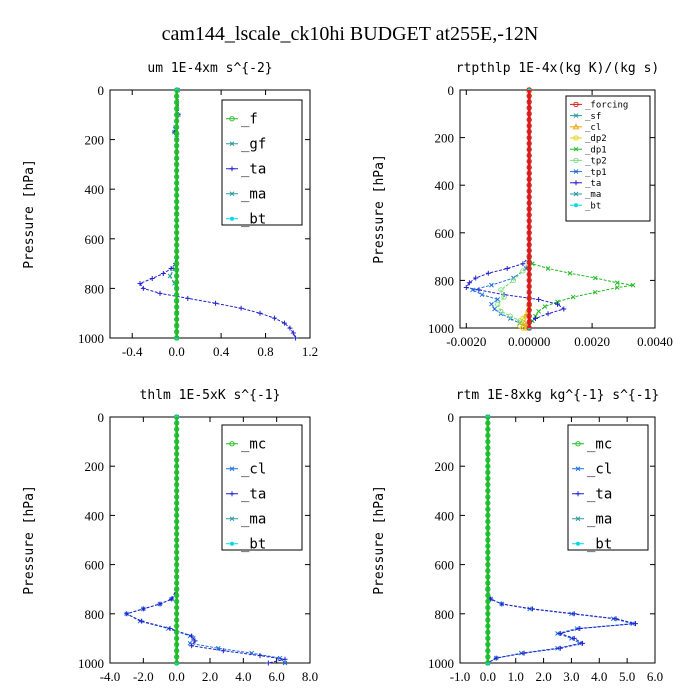 This screenshot has height=700, width=700. Describe the element at coordinates (243, 676) in the screenshot. I see `x-tick-label: 4.0` at that location.